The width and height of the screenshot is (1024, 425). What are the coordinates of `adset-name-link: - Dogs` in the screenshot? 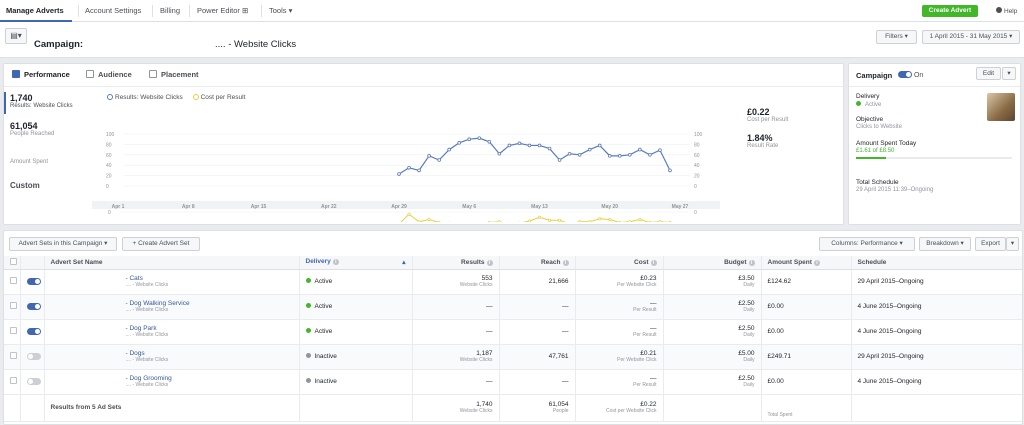 It's located at (135, 353).